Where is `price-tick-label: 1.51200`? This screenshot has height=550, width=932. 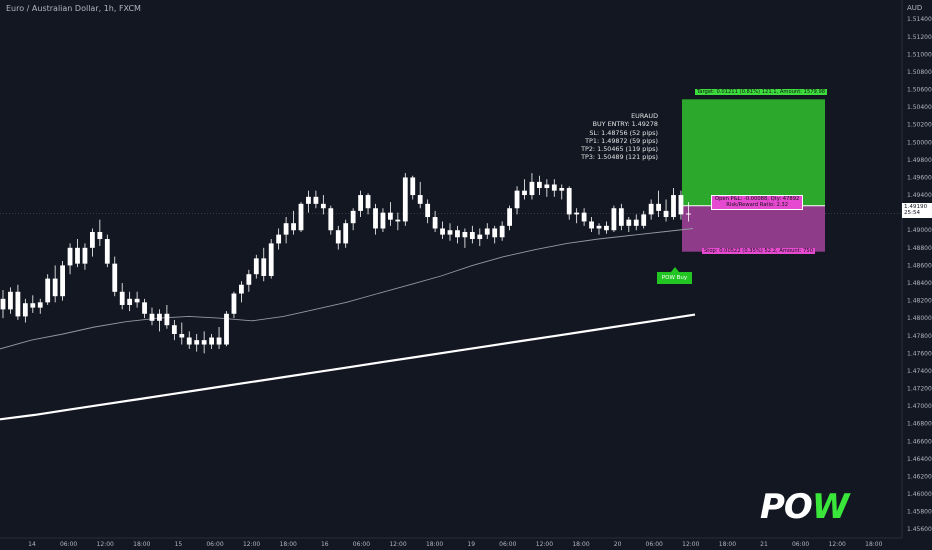
price-tick-label: 1.51200 is located at coordinates (919, 37).